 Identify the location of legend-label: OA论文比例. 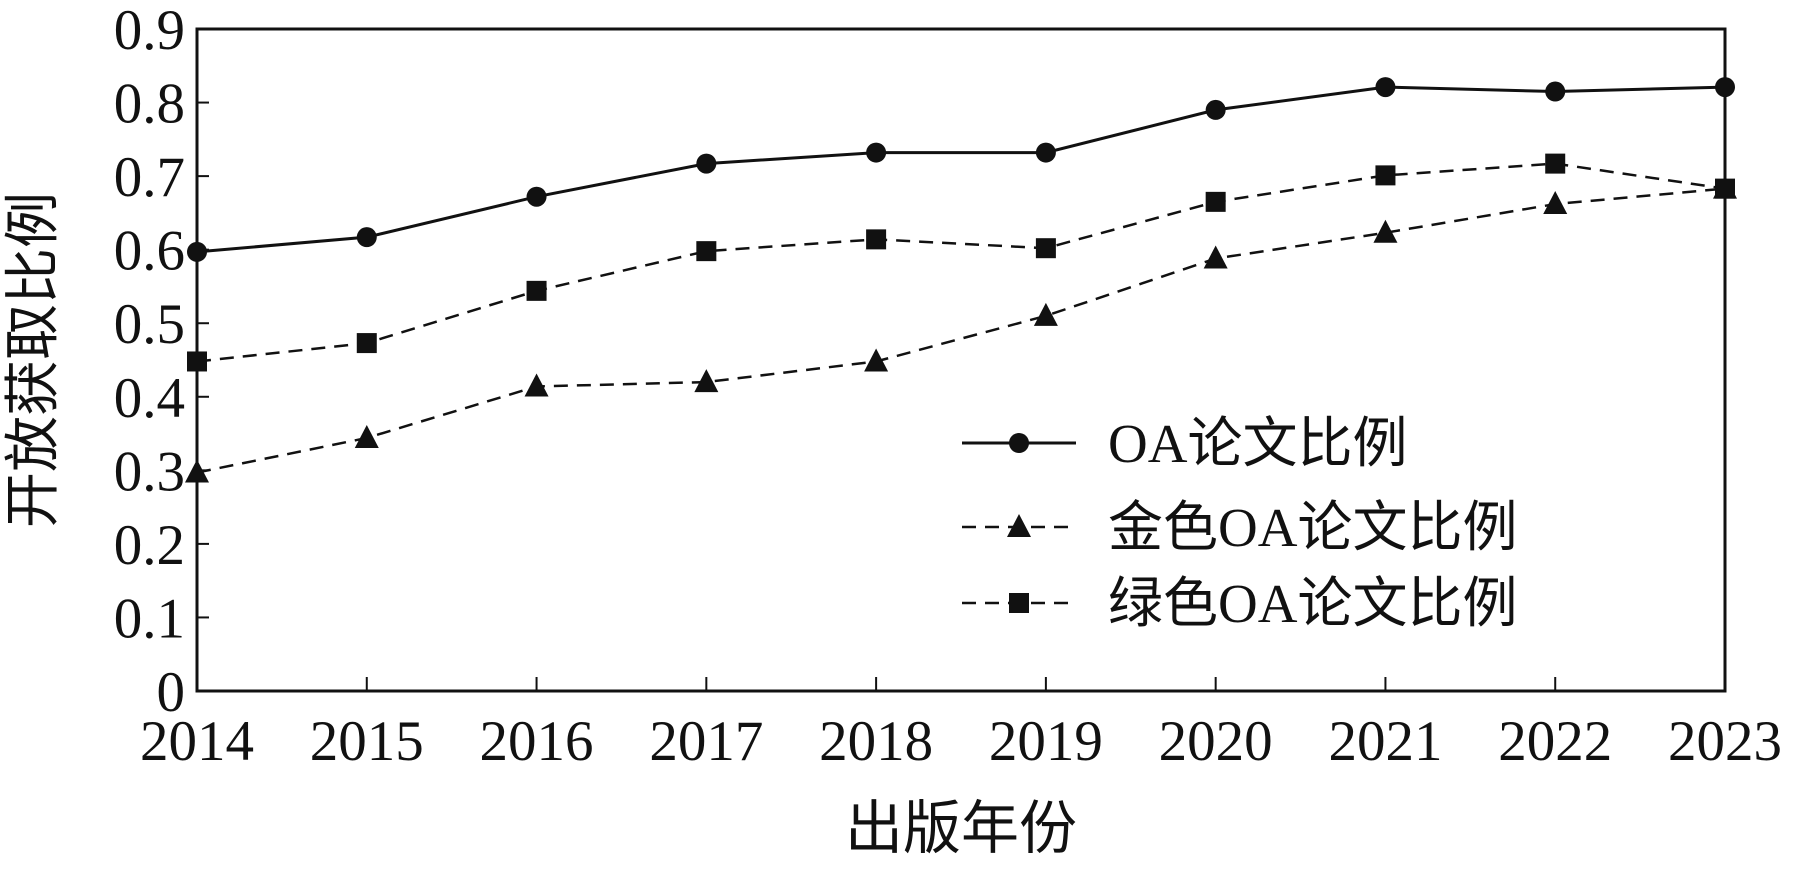
(1257, 443).